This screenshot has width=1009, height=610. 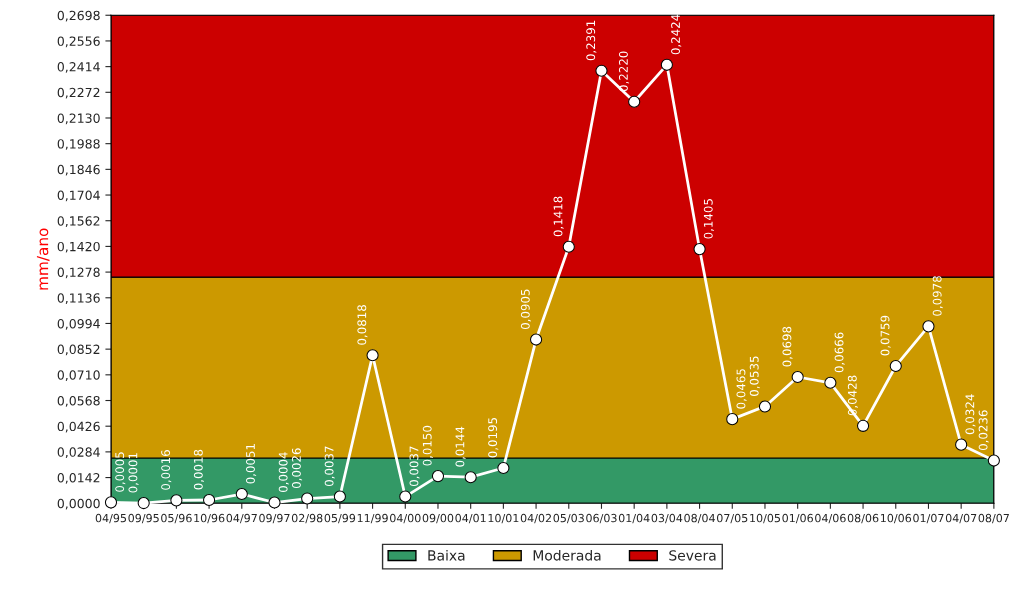 What do you see at coordinates (78, 67) in the screenshot?
I see `y-tick-label: 0,2414` at bounding box center [78, 67].